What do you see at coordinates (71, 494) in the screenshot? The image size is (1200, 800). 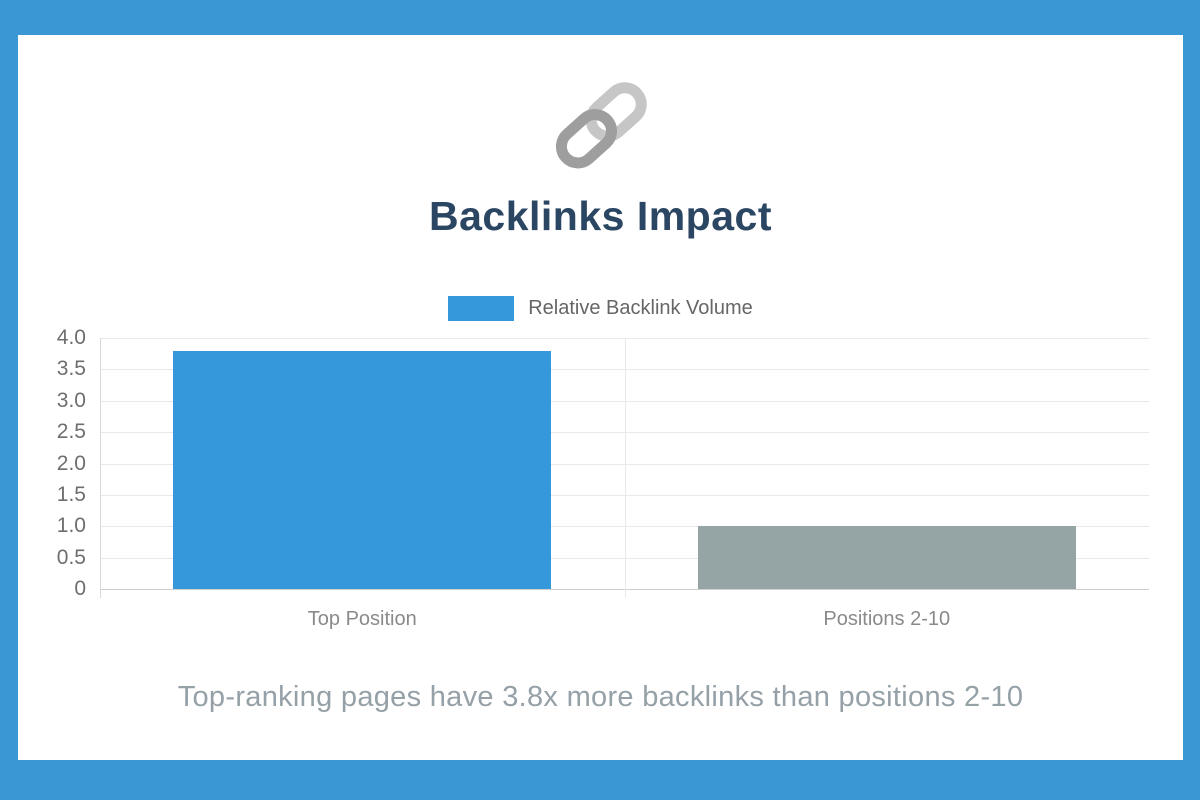 I see `y-tick-label: 1.5` at bounding box center [71, 494].